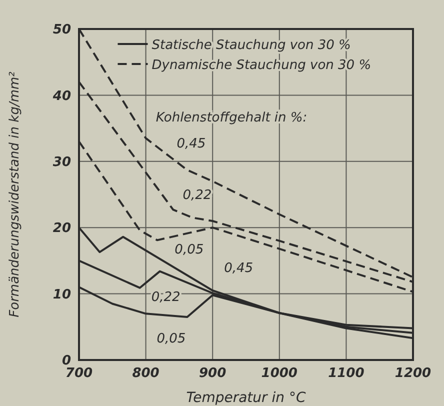 The image size is (444, 406). What do you see at coordinates (61, 96) in the screenshot?
I see `y-tick-label: 40` at bounding box center [61, 96].